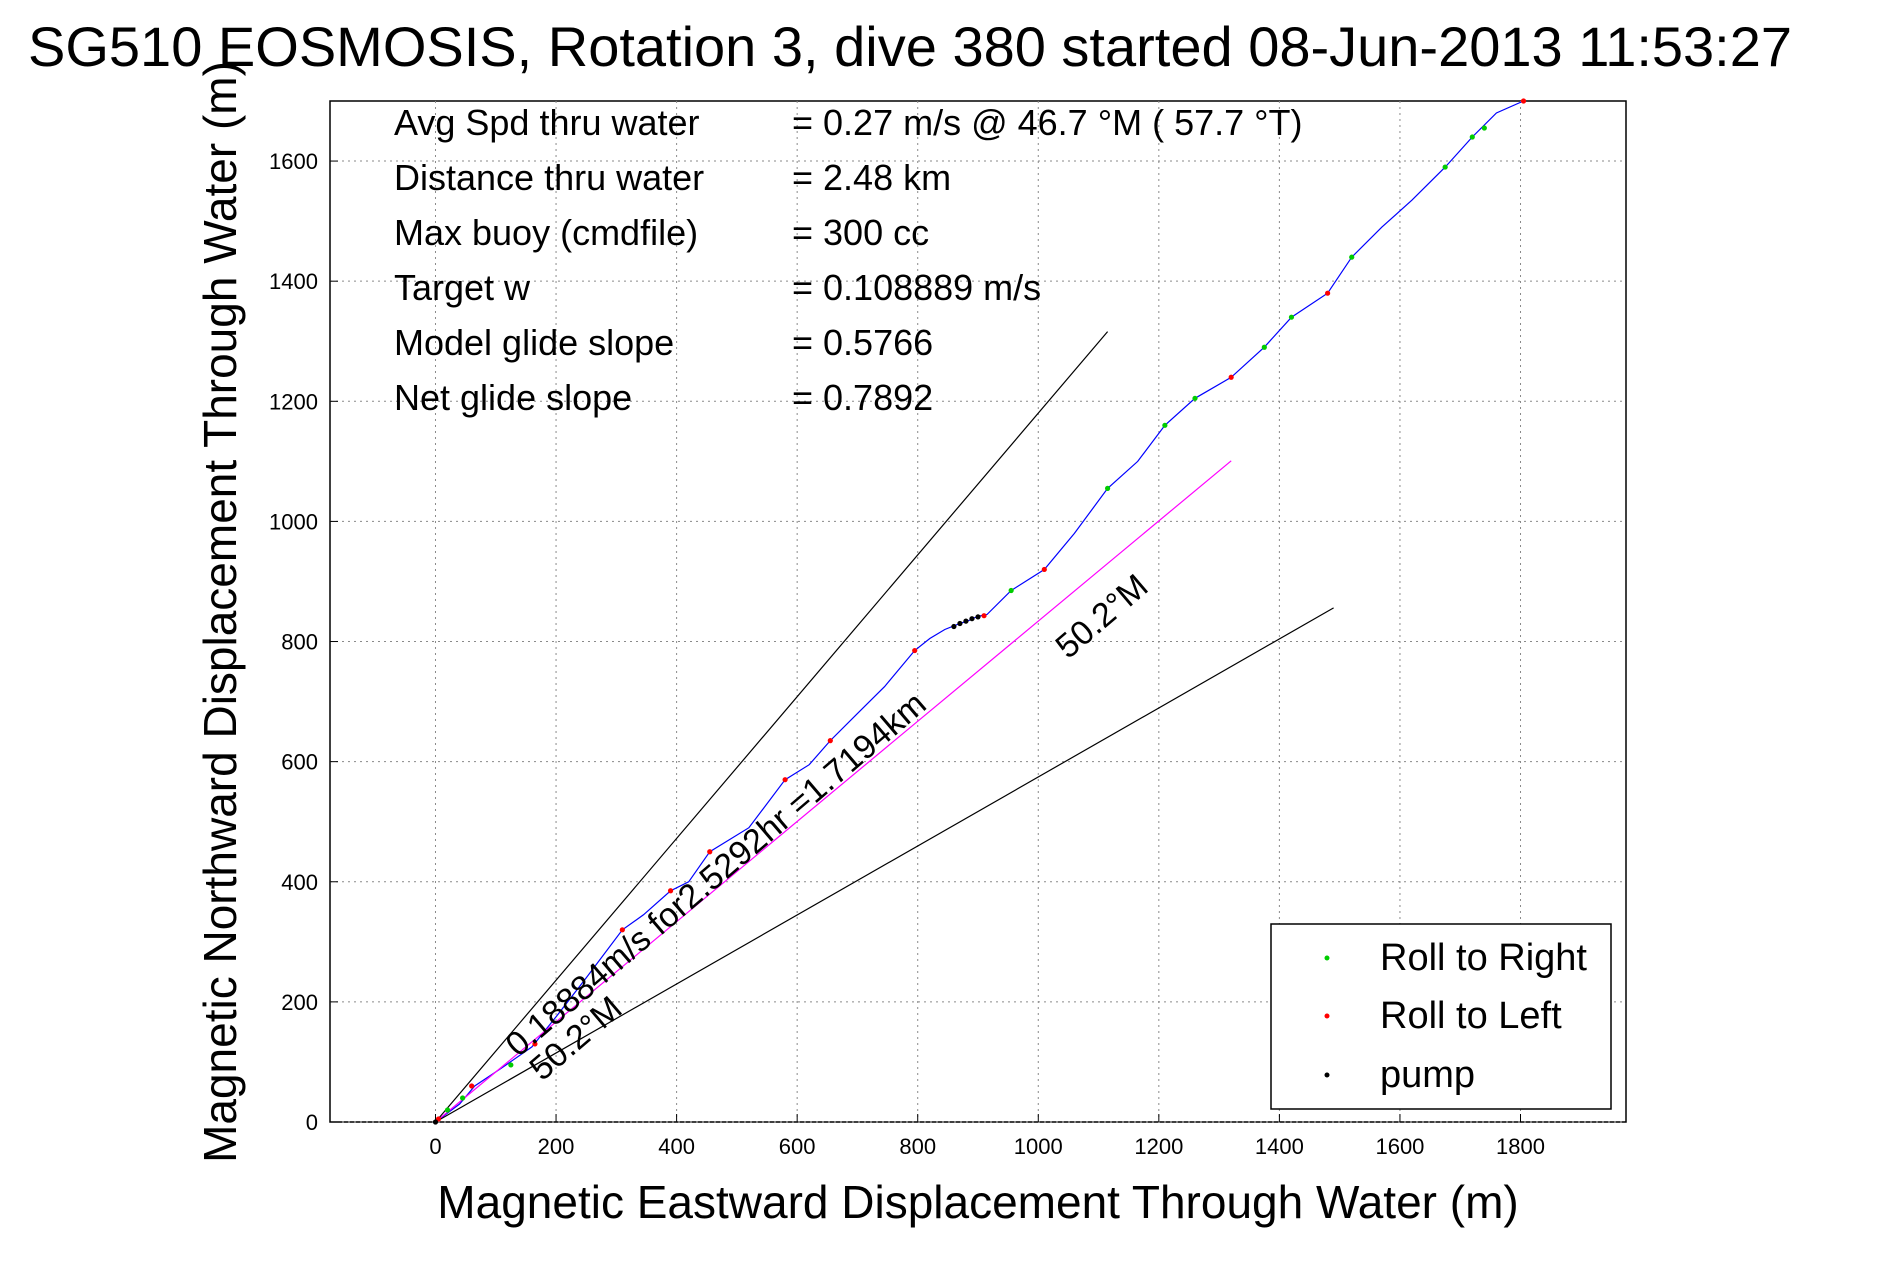 The image size is (1891, 1262). I want to click on x-tick-label: 1400, so click(1279, 1146).